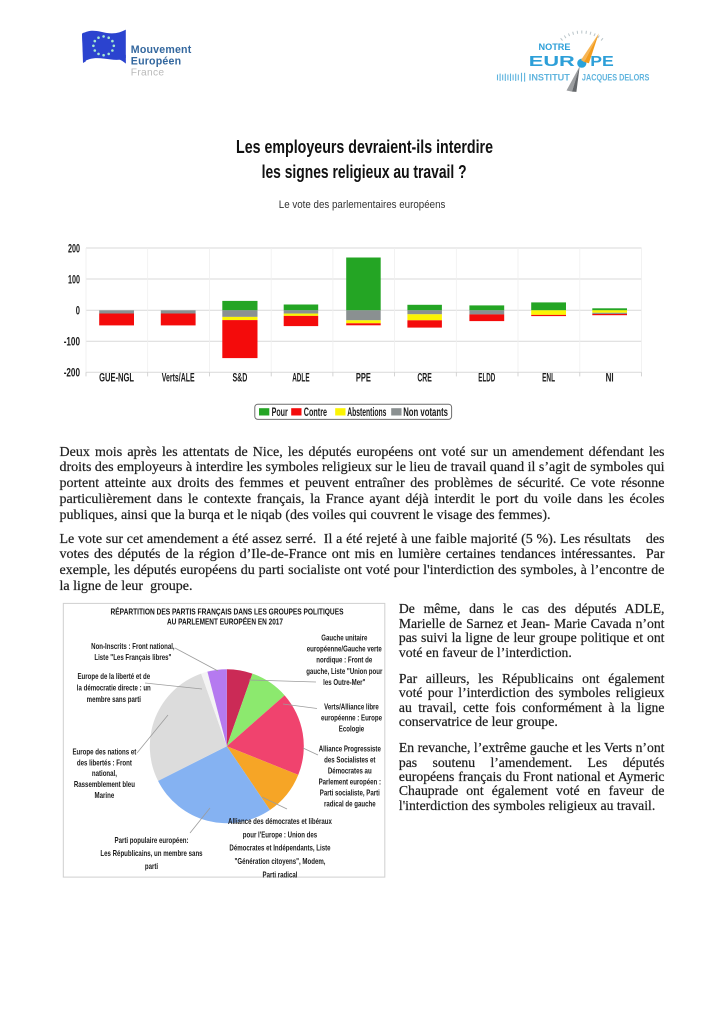 The height and width of the screenshot is (1024, 725). Describe the element at coordinates (315, 413) in the screenshot. I see `svg-text: Contre` at that location.